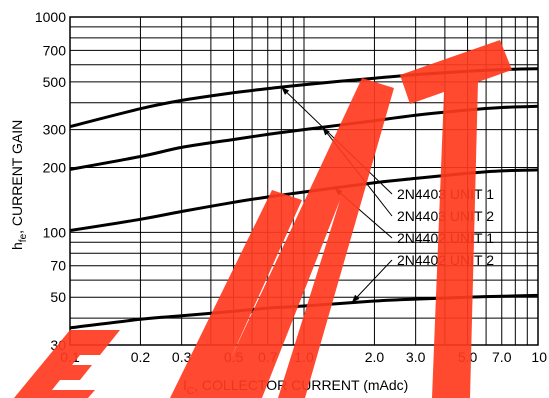  What do you see at coordinates (50, 17) in the screenshot?
I see `y-tick-label: 1000` at bounding box center [50, 17].